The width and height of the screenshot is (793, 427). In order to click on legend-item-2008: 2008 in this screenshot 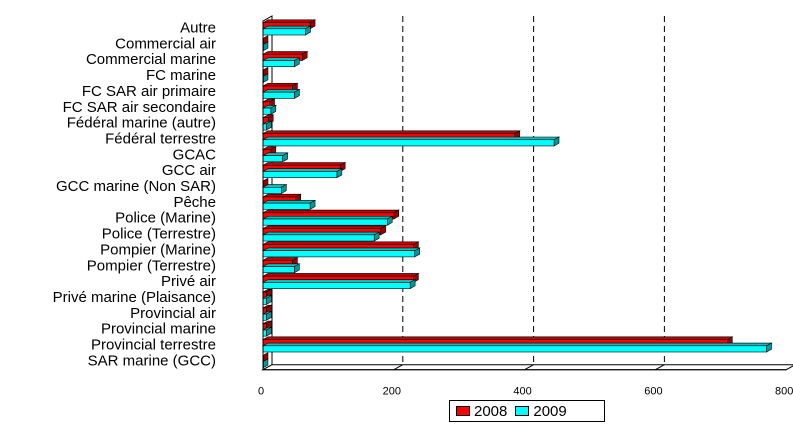, I will do `click(481, 411)`.